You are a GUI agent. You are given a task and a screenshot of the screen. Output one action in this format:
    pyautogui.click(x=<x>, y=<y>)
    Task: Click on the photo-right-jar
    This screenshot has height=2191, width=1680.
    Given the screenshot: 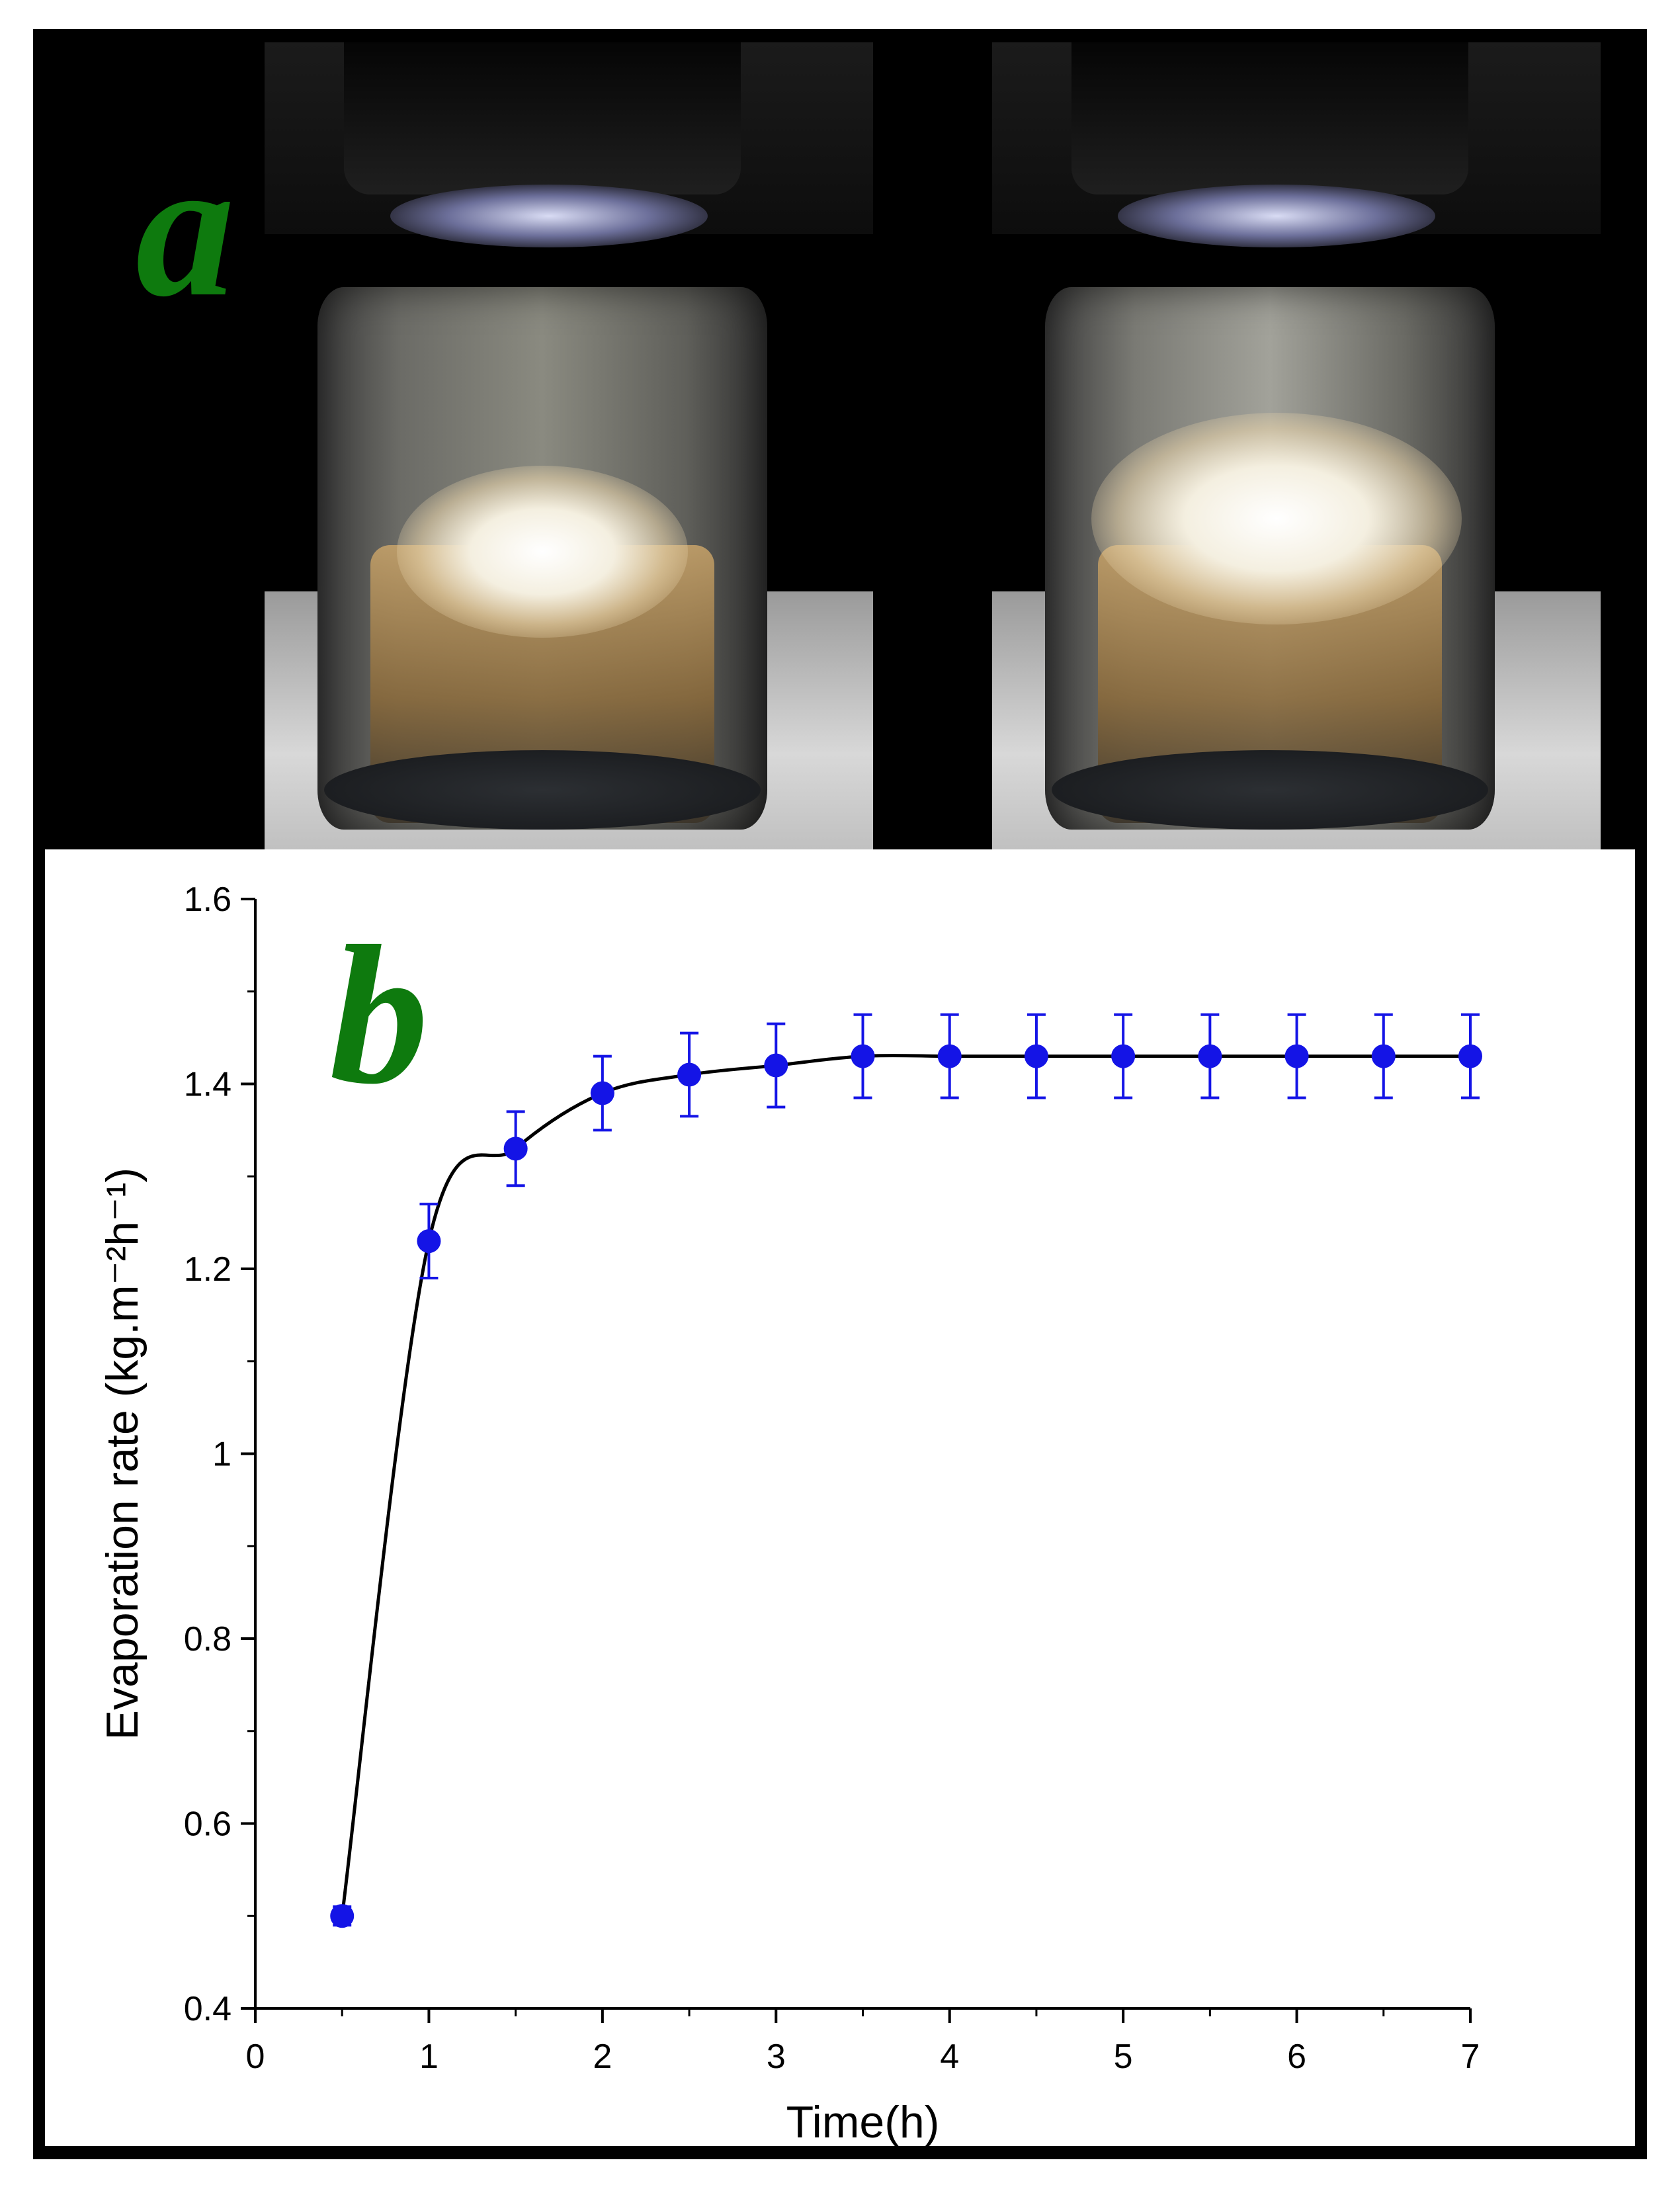 What is the action you would take?
    pyautogui.click(x=1297, y=445)
    